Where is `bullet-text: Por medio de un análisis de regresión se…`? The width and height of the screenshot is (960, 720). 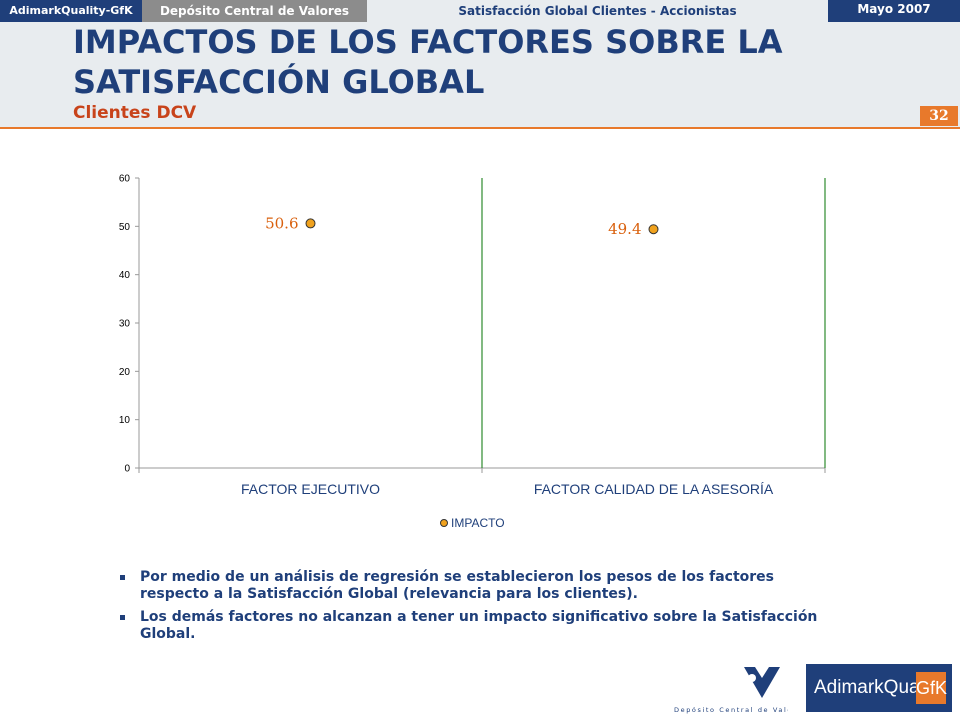
bullet-text: Por medio de un análisis de regresión se… is located at coordinates (457, 585).